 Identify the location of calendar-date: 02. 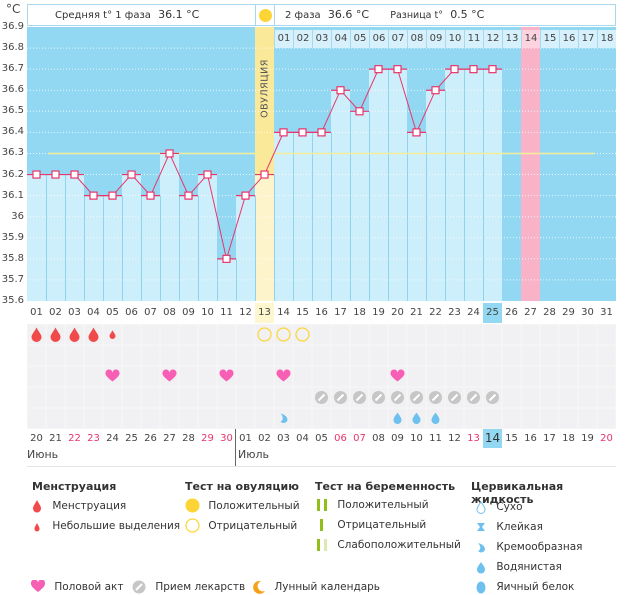
(264, 438).